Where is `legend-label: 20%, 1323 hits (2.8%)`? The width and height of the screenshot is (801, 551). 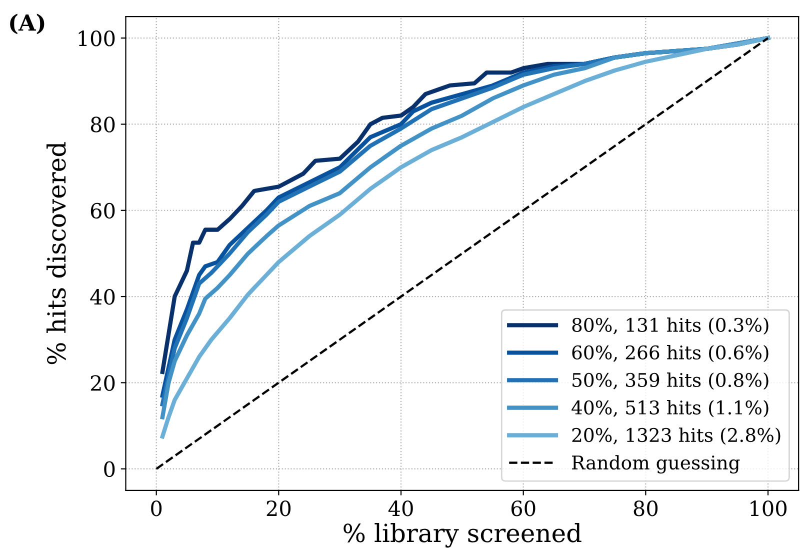 legend-label: 20%, 1323 hits (2.8%) is located at coordinates (676, 436).